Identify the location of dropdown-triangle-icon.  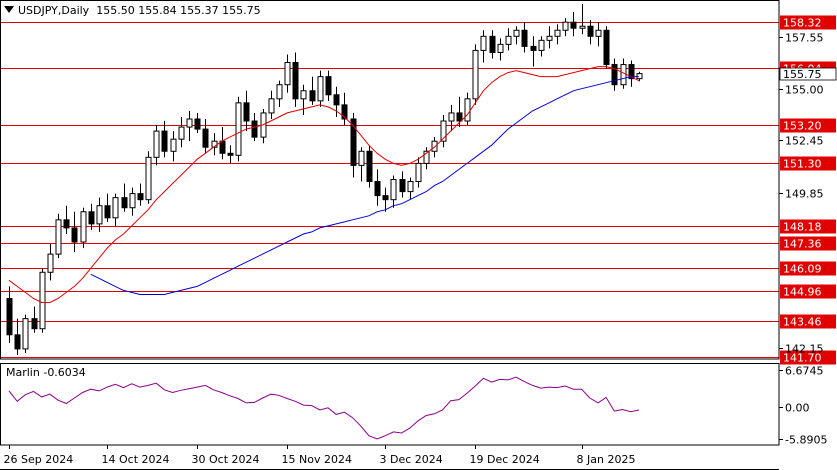
(9, 9).